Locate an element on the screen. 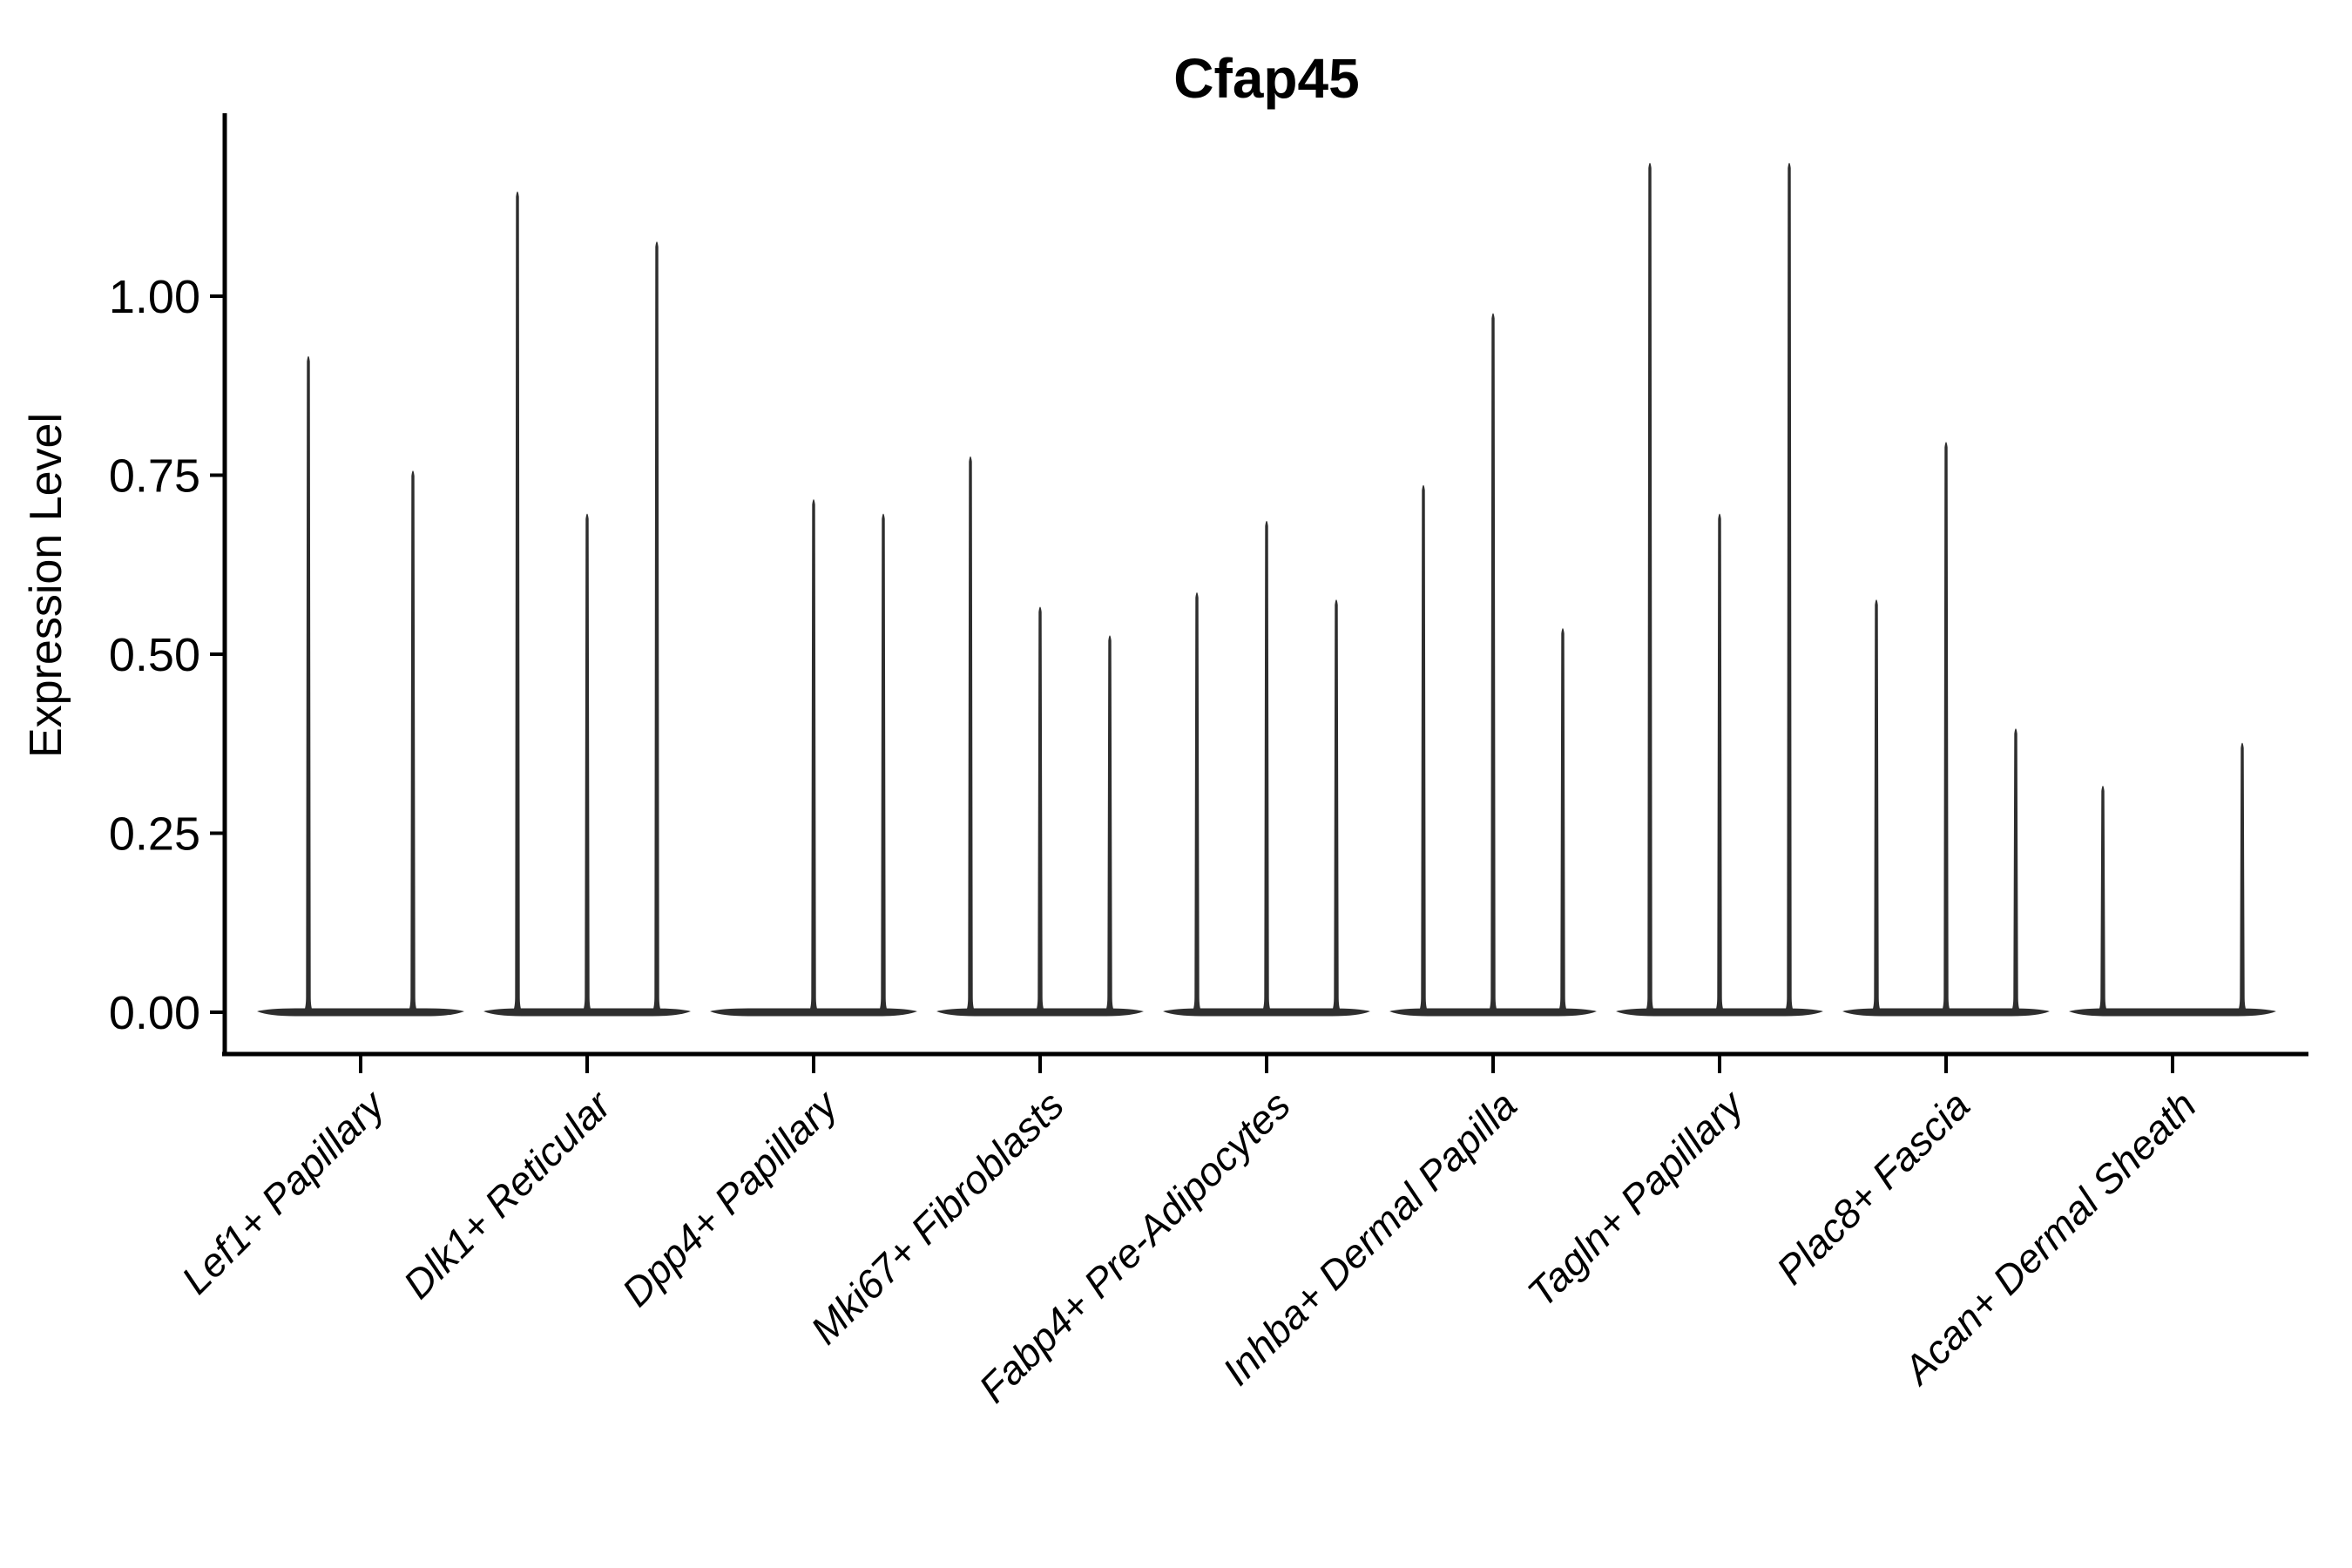 The image size is (2352, 1568). y-axis: 0.00 0.25 0.50 0.75 1.00 is located at coordinates (167, 655).